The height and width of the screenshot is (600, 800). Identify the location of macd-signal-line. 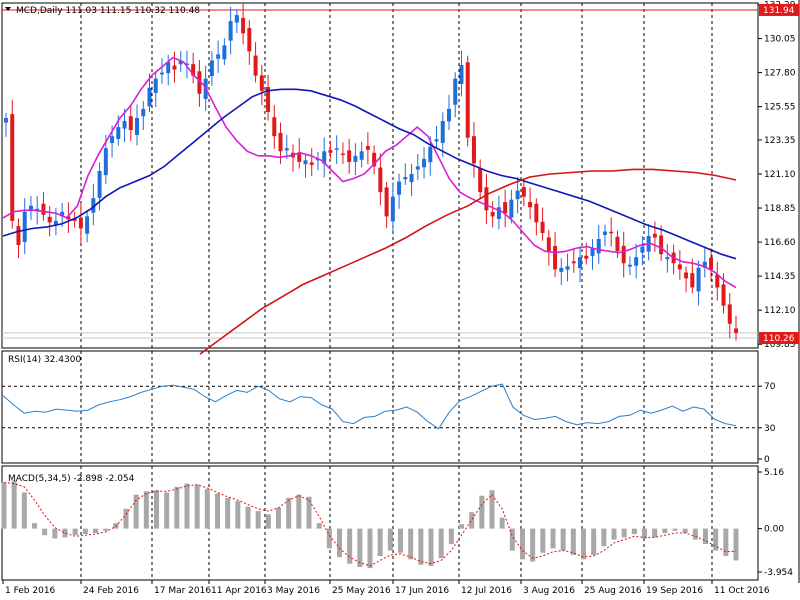
(370, 524).